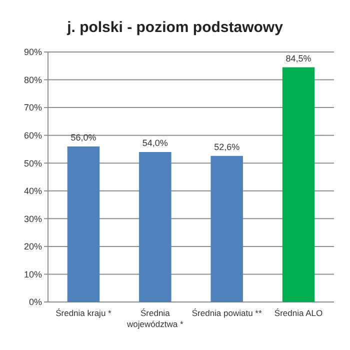 The height and width of the screenshot is (350, 350). Describe the element at coordinates (35, 302) in the screenshot. I see `y-tick-label: 0%` at that location.